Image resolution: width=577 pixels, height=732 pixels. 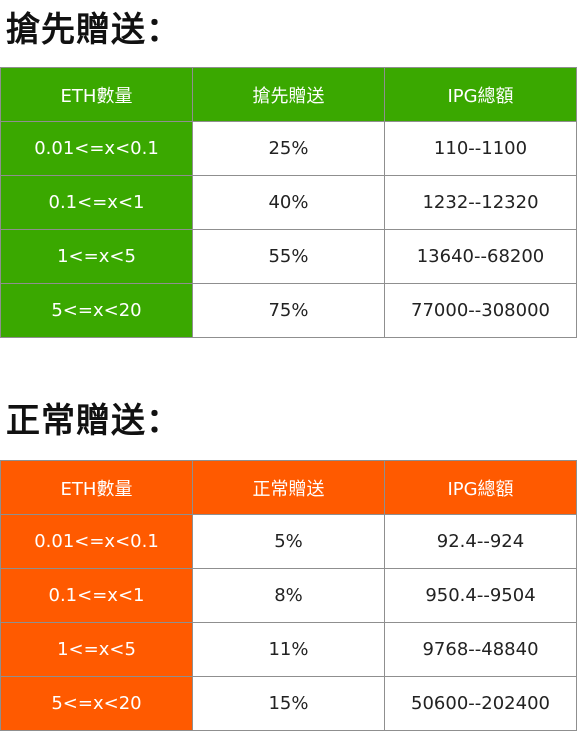 I want to click on ipg-total-cell: 50600--202400, so click(x=480, y=703).